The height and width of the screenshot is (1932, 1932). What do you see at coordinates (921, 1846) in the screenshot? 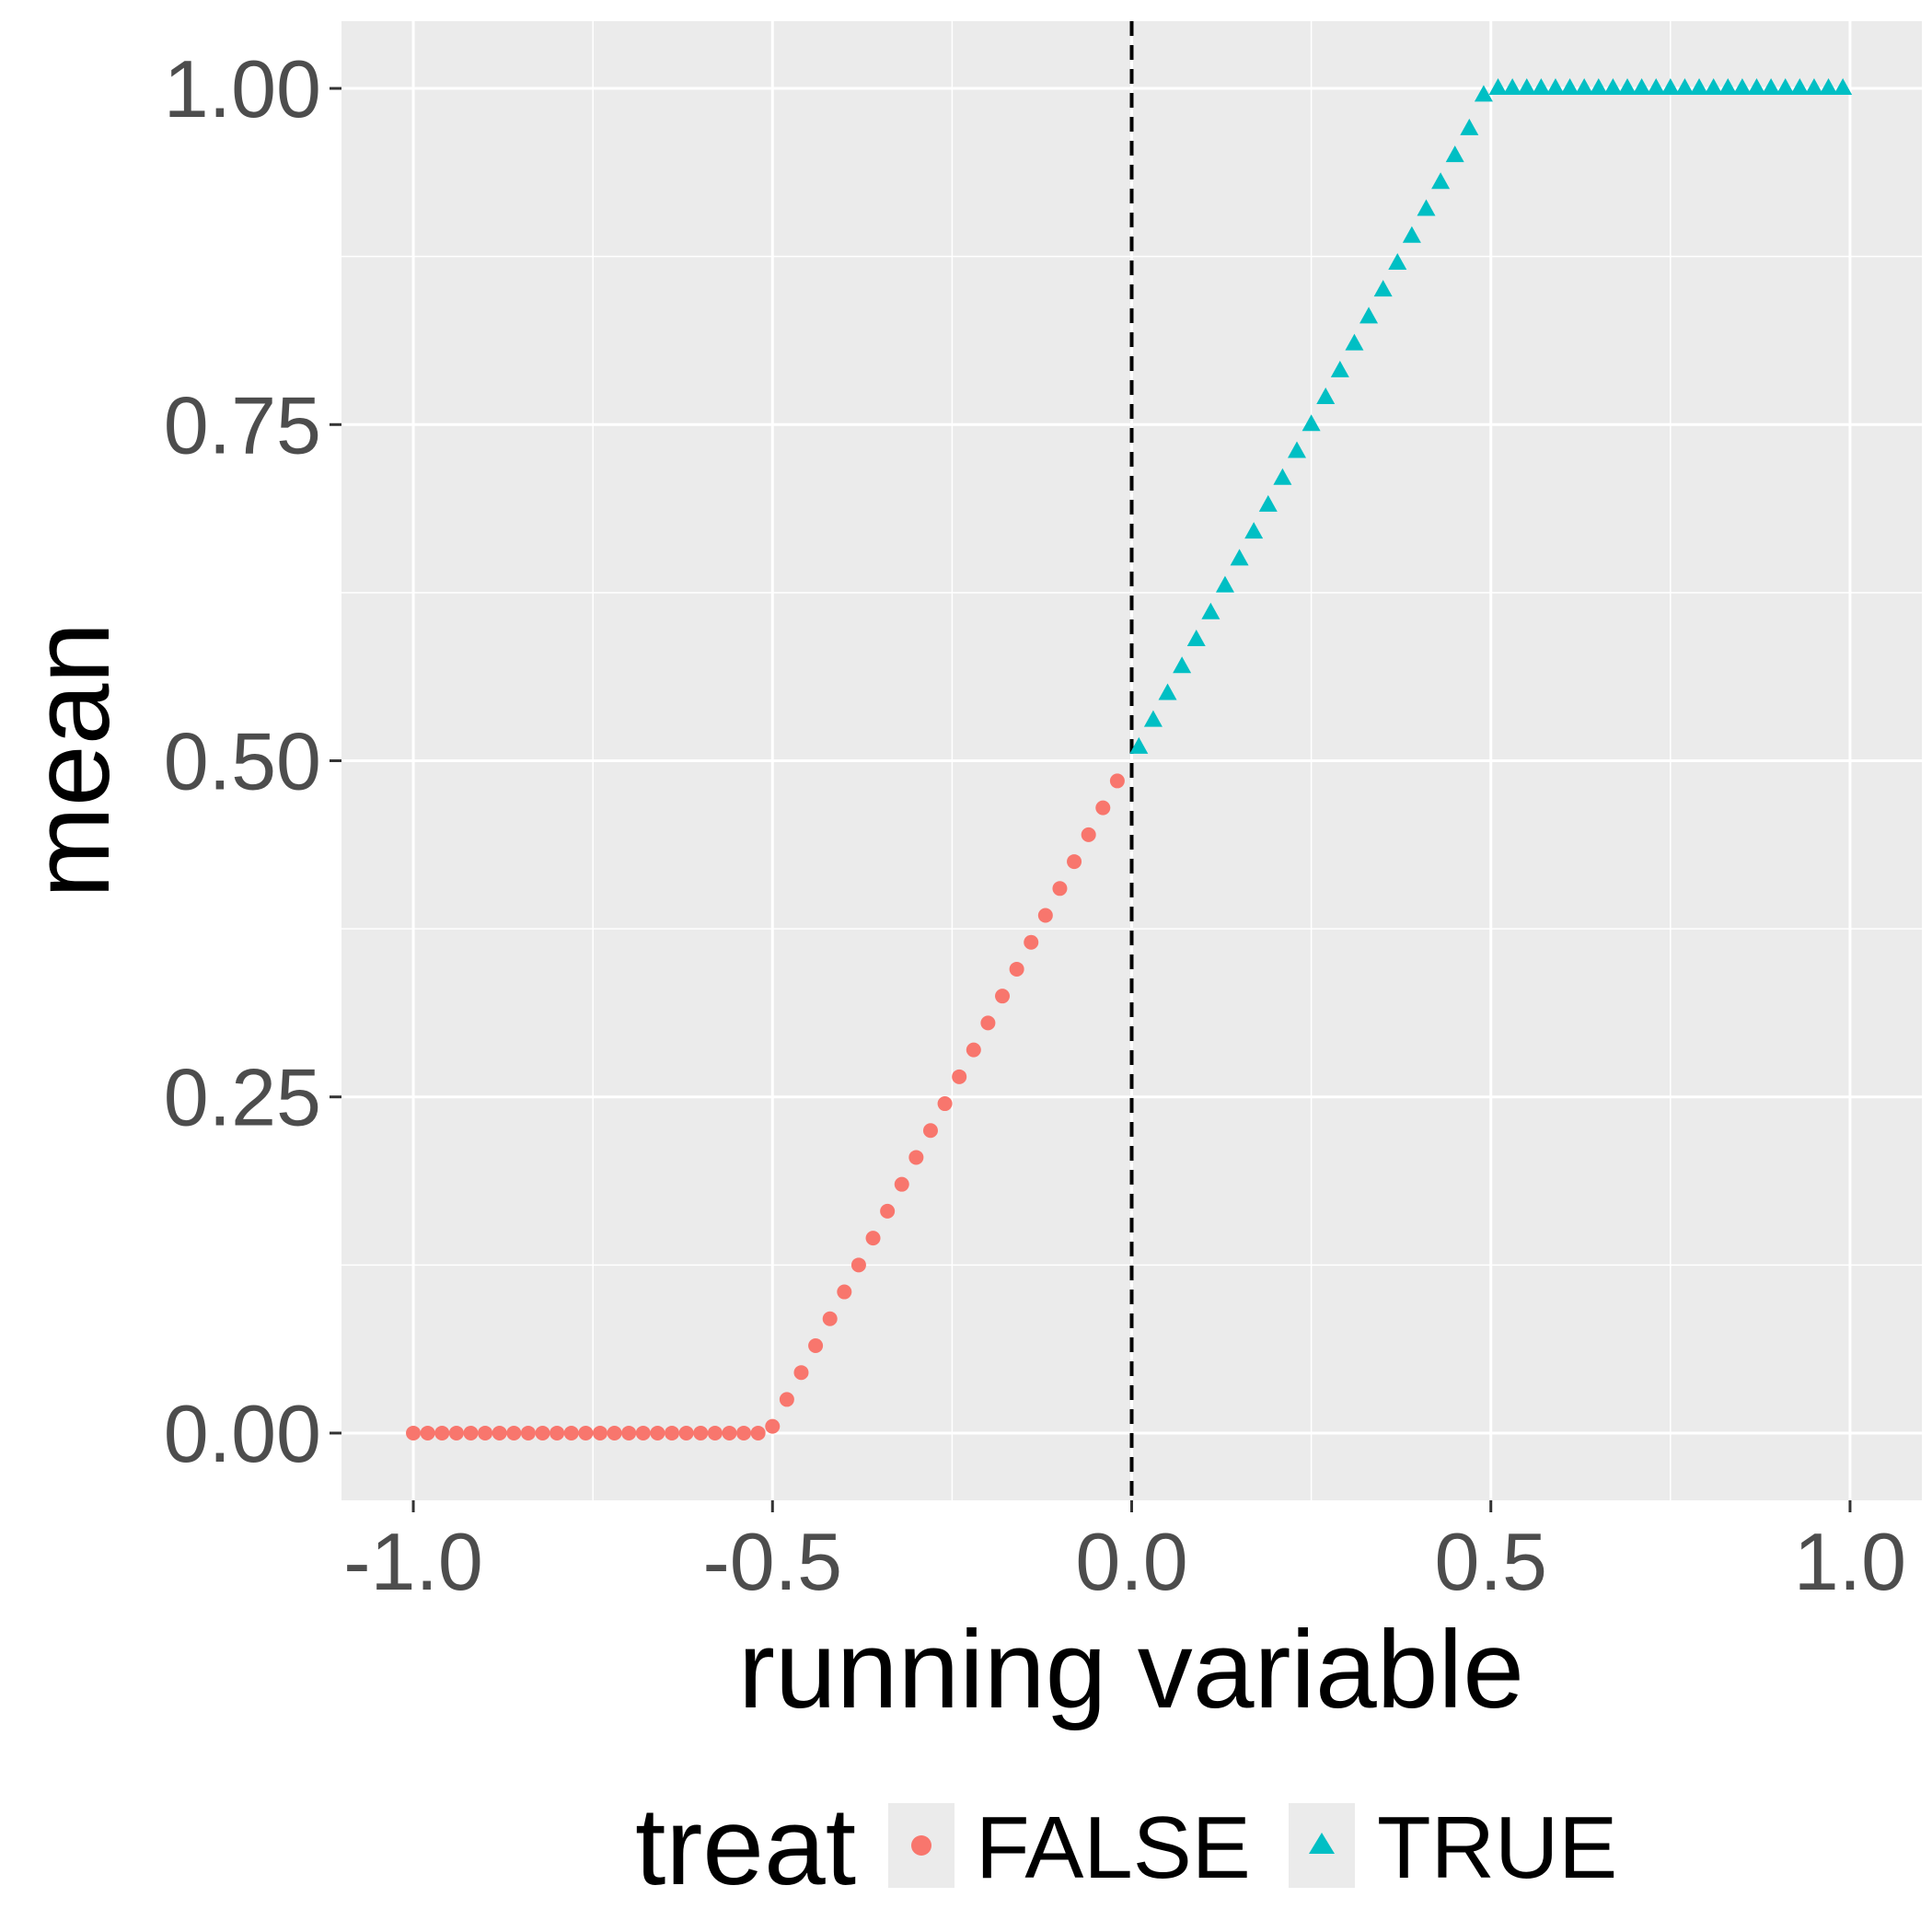
I see `legend-marker-false` at bounding box center [921, 1846].